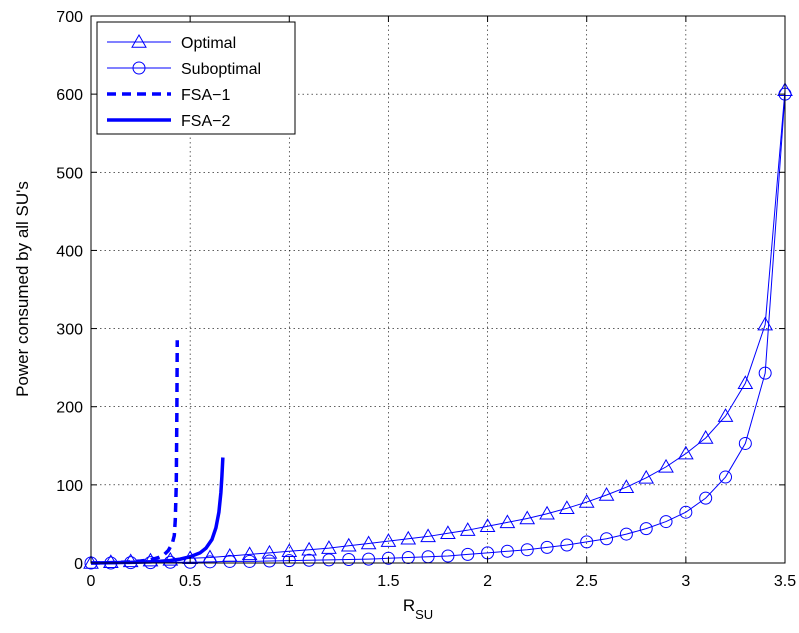 This screenshot has width=799, height=633. Describe the element at coordinates (69, 408) in the screenshot. I see `y-tick-label: 200` at that location.